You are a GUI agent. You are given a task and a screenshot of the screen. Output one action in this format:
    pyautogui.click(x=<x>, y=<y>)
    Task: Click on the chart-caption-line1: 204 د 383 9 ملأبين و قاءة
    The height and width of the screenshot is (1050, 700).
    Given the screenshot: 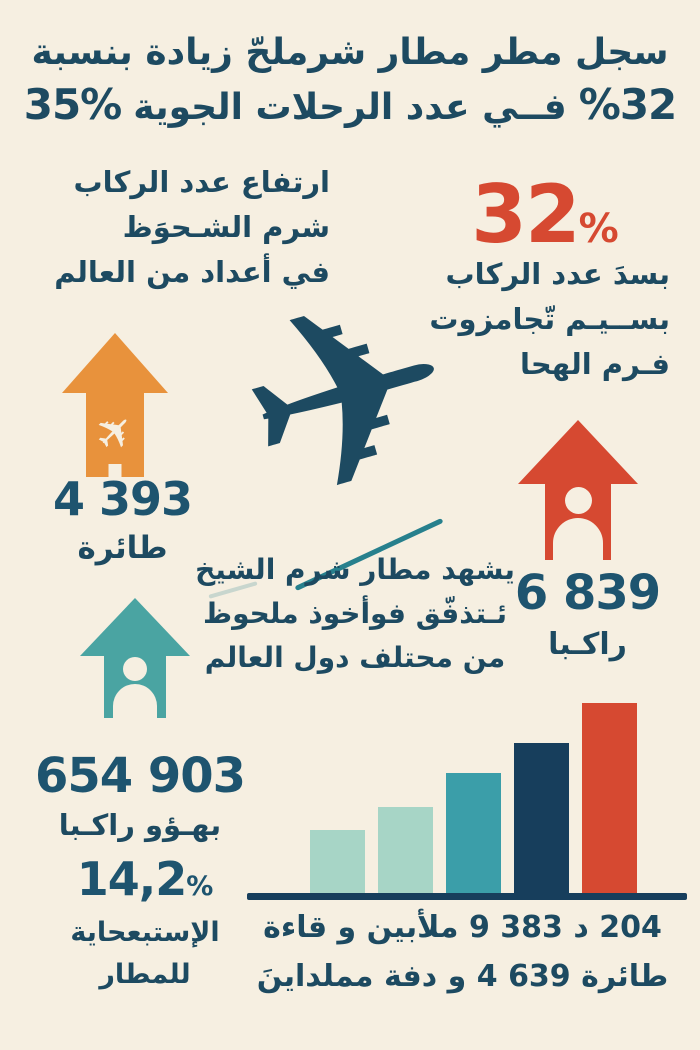 What is the action you would take?
    pyautogui.click(x=462, y=927)
    